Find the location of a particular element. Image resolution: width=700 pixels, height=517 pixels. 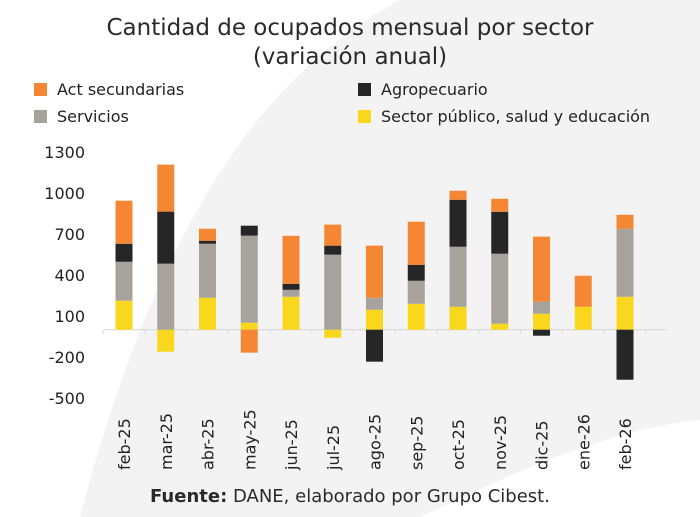

y-tick-label: -200 is located at coordinates (67, 357).